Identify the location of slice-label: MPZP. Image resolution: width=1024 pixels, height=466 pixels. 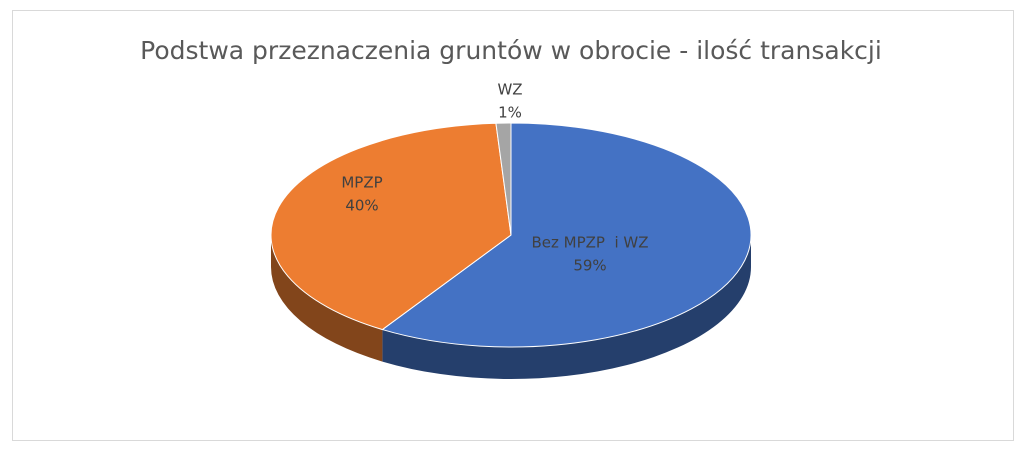
(361, 183).